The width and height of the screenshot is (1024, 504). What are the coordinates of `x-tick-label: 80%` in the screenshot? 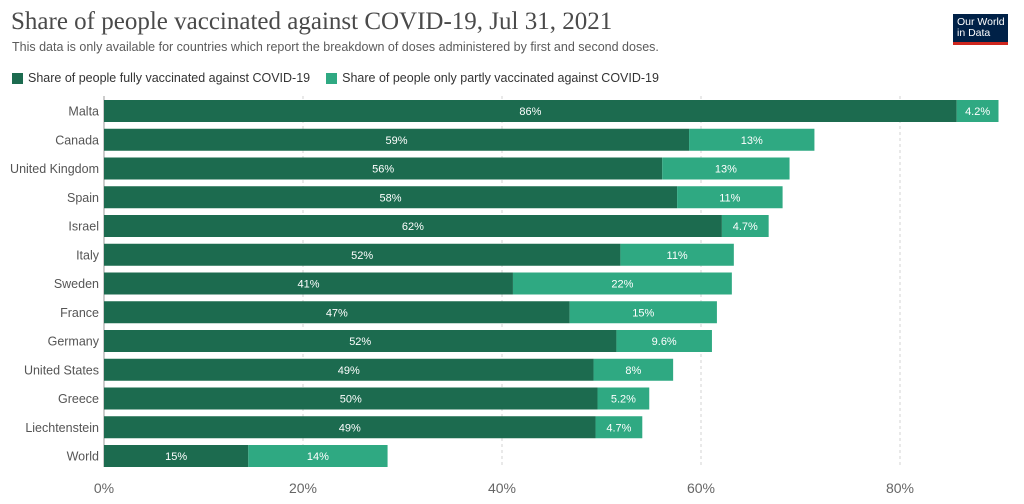 It's located at (900, 488).